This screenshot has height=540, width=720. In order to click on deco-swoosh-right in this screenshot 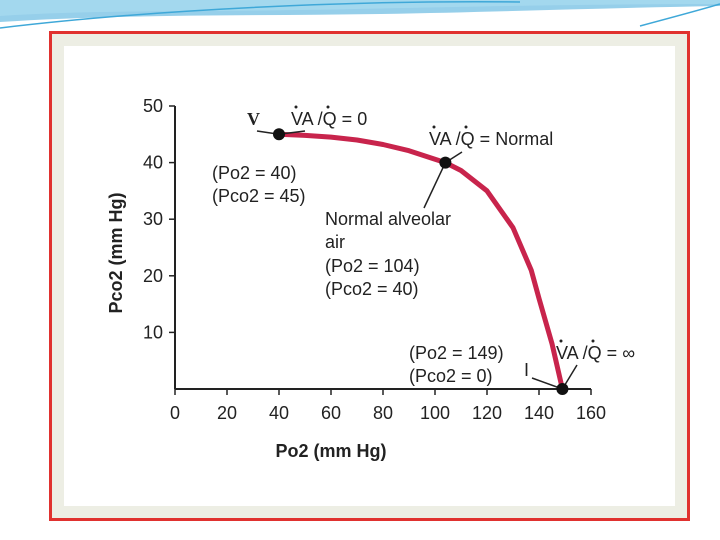, I will do `click(679, 15)`.